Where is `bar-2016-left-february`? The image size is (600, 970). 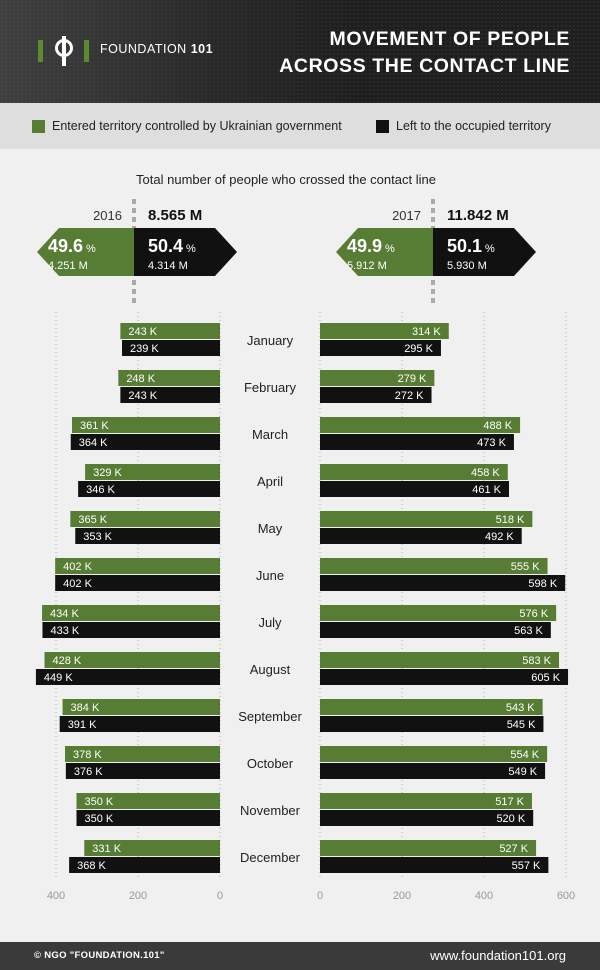 bar-2016-left-february is located at coordinates (170, 395).